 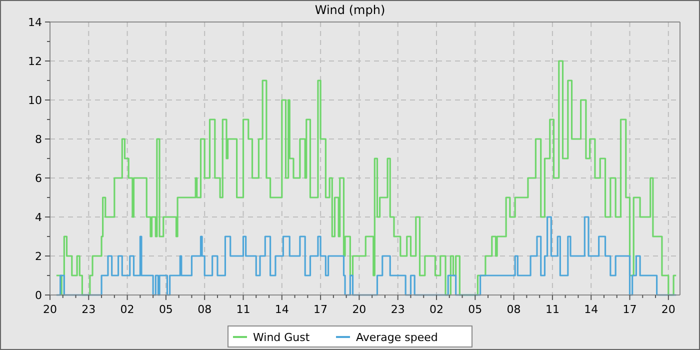 I want to click on legend-label: Wind Gust, so click(x=281, y=337).